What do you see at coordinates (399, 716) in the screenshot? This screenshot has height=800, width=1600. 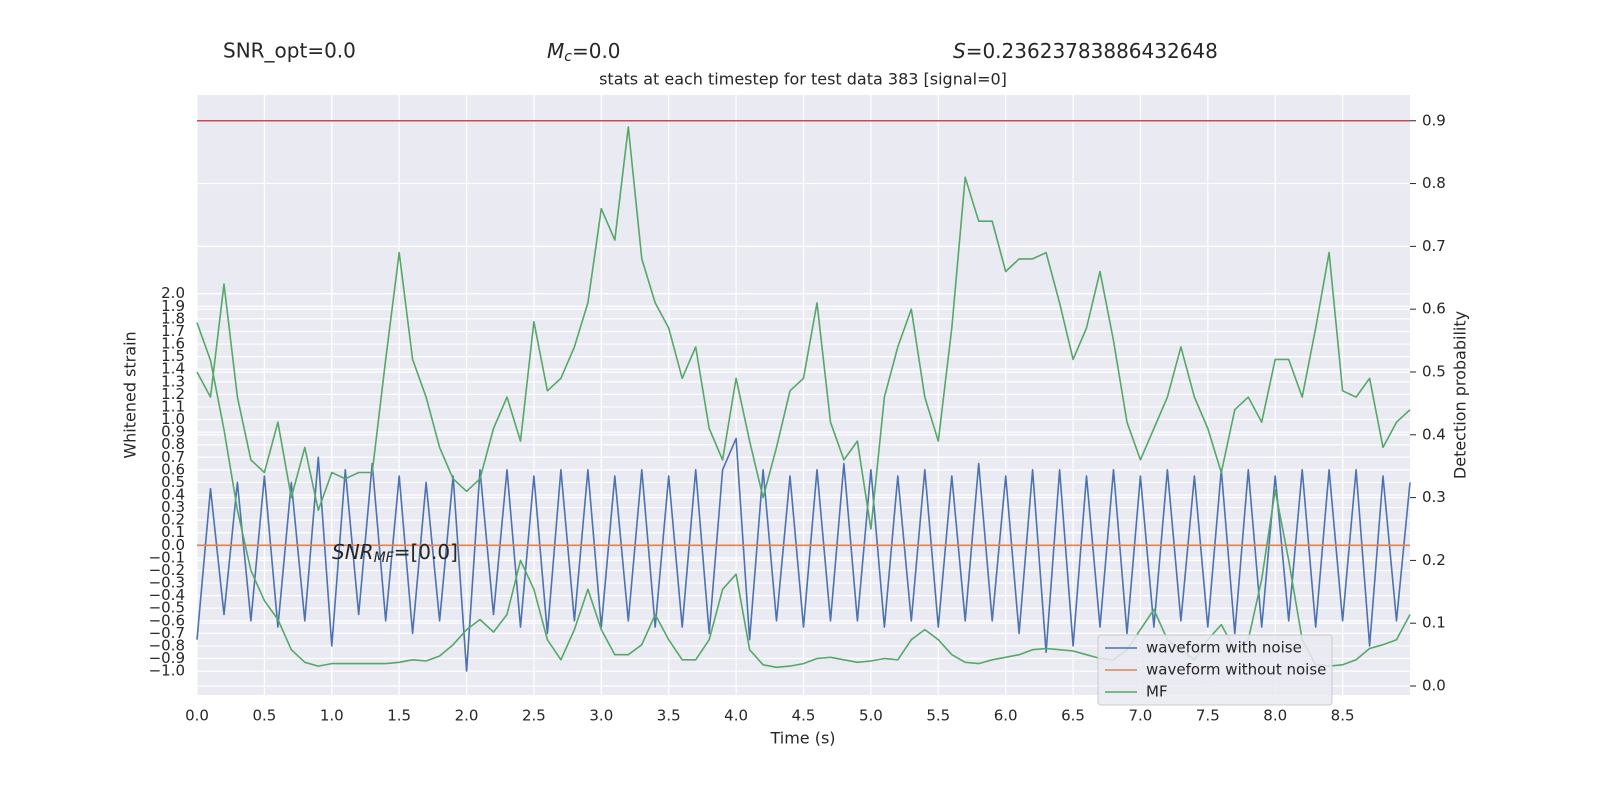 I see `x-tick-label: 1.5` at bounding box center [399, 716].